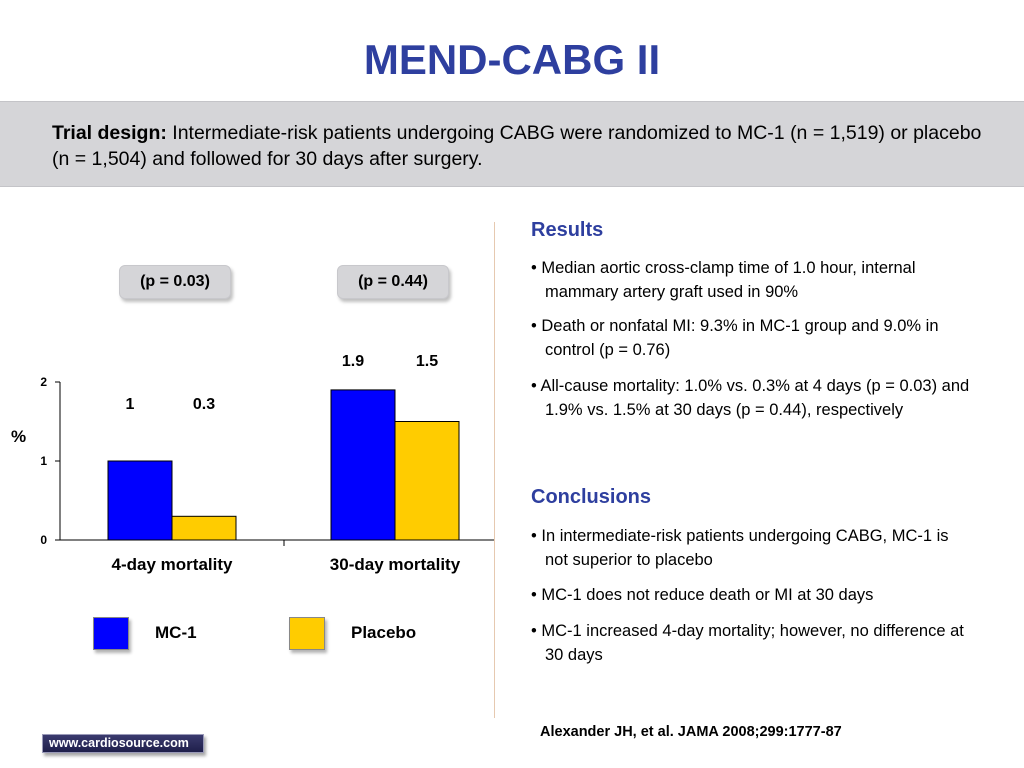 Image resolution: width=1024 pixels, height=768 pixels. Describe the element at coordinates (567, 230) in the screenshot. I see `results-heading: Results` at that location.